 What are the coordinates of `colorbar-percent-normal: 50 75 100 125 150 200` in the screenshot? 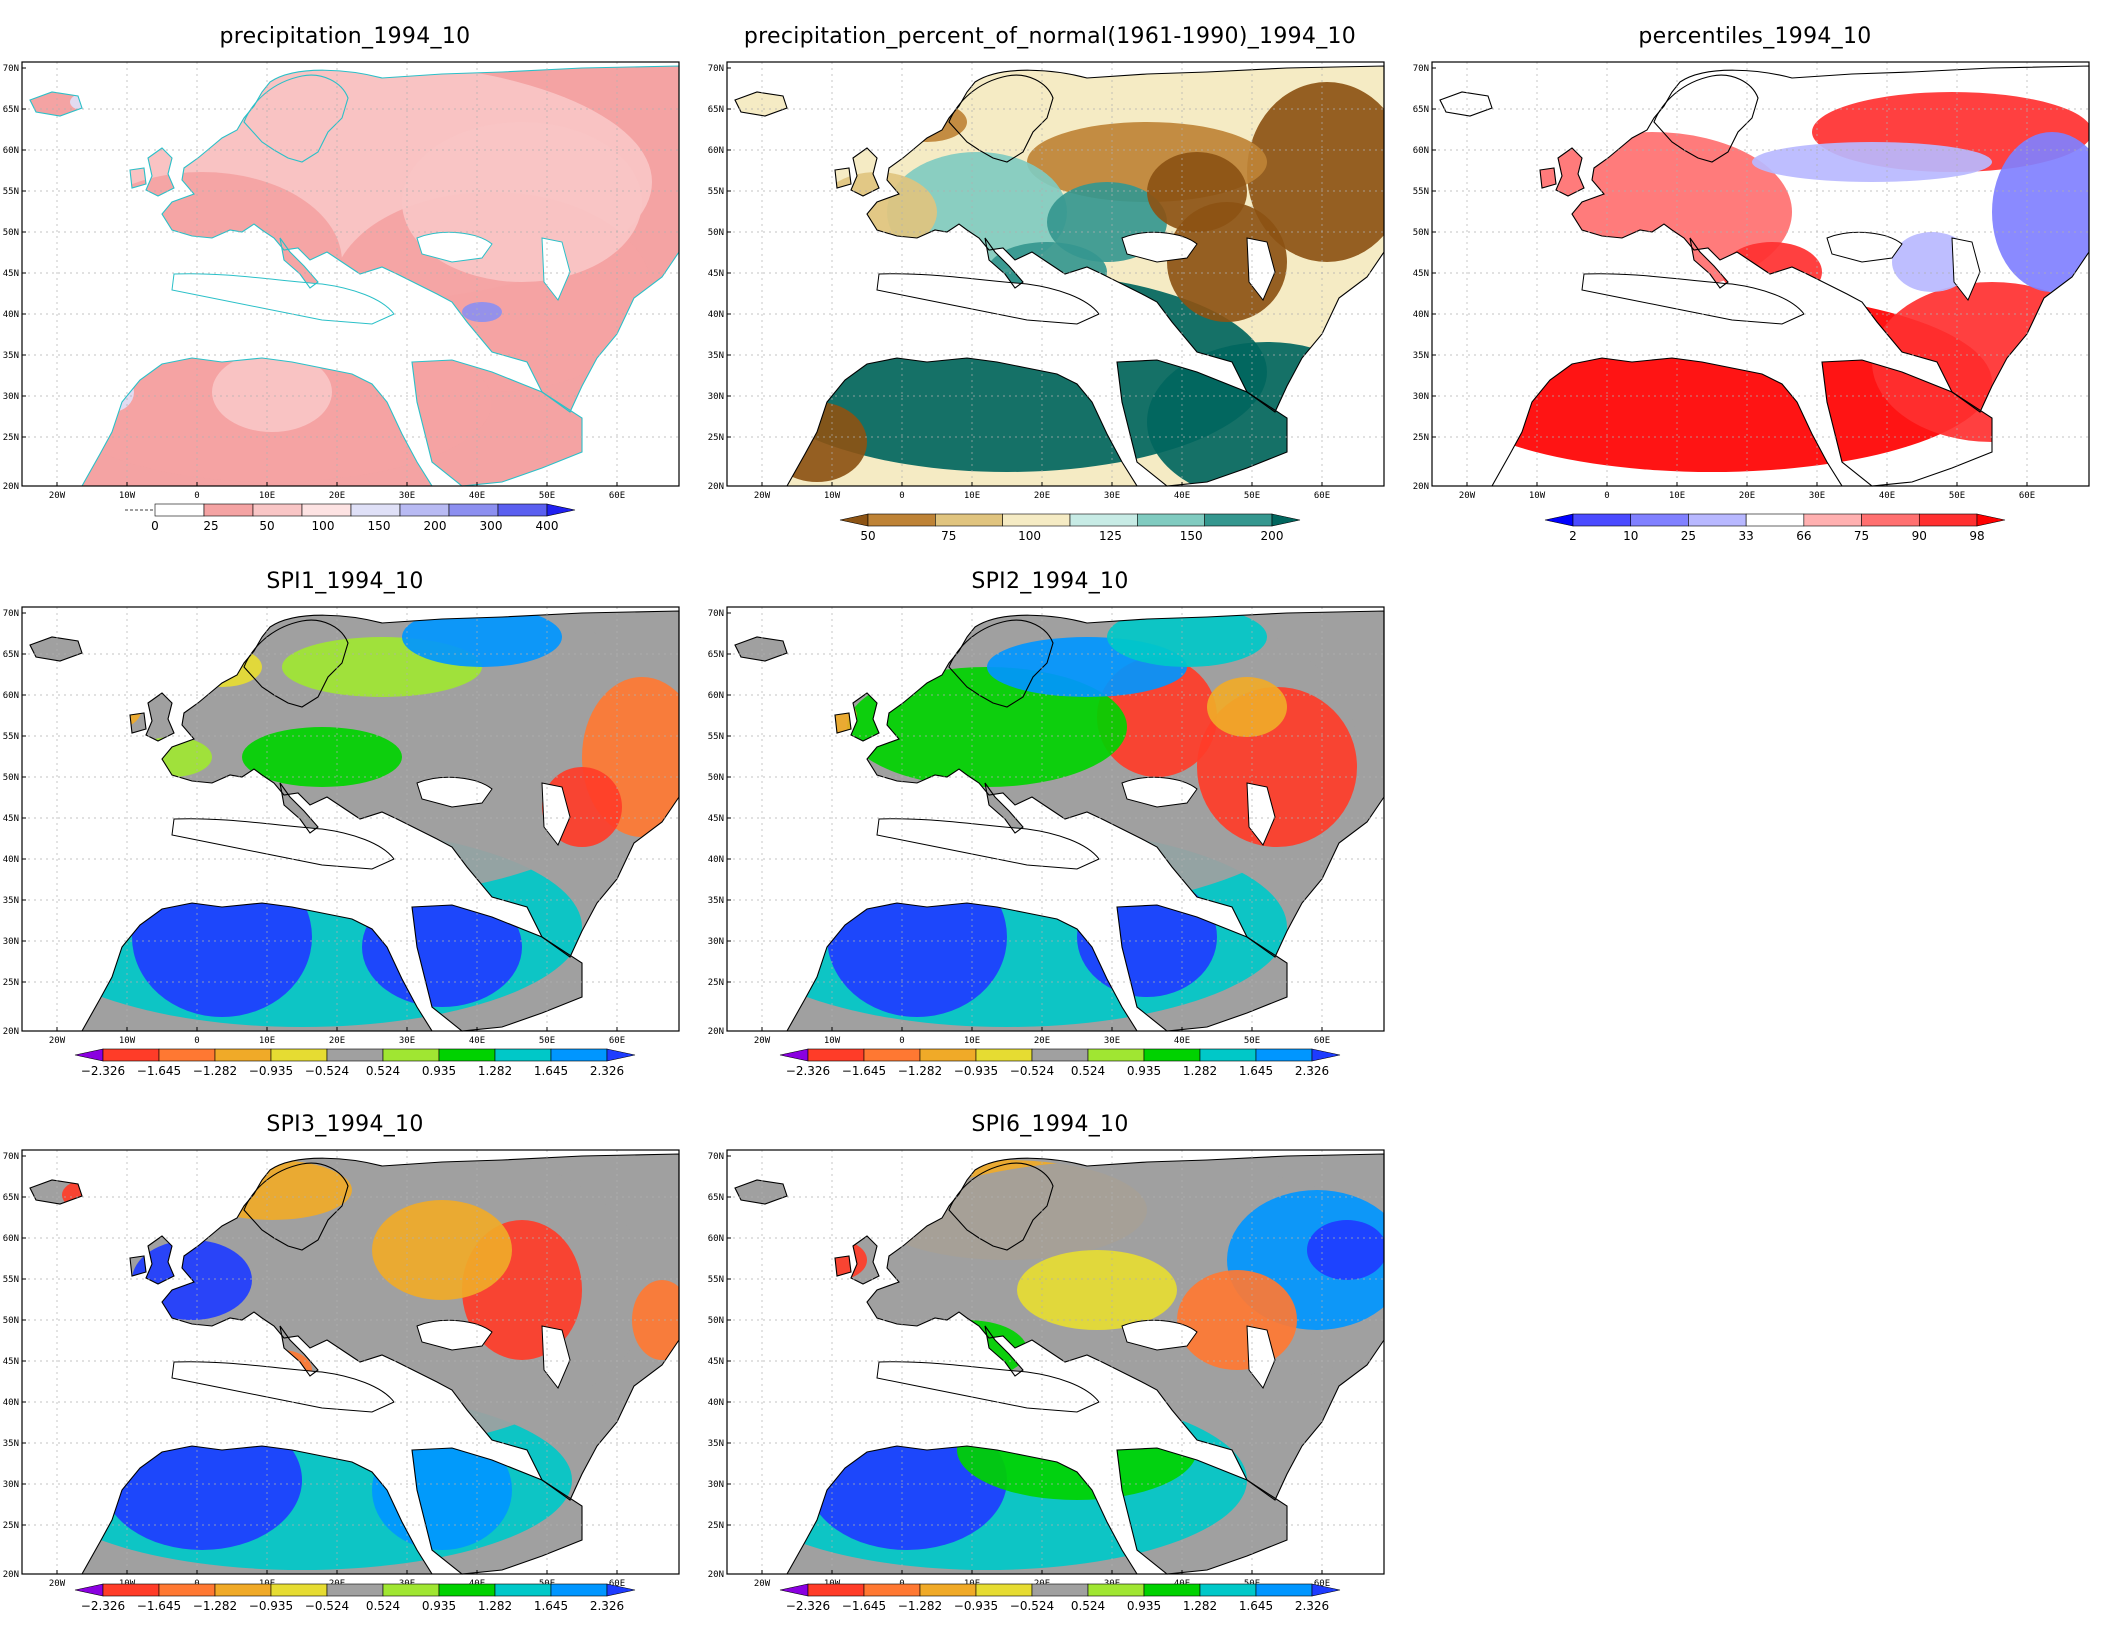 It's located at (1070, 528).